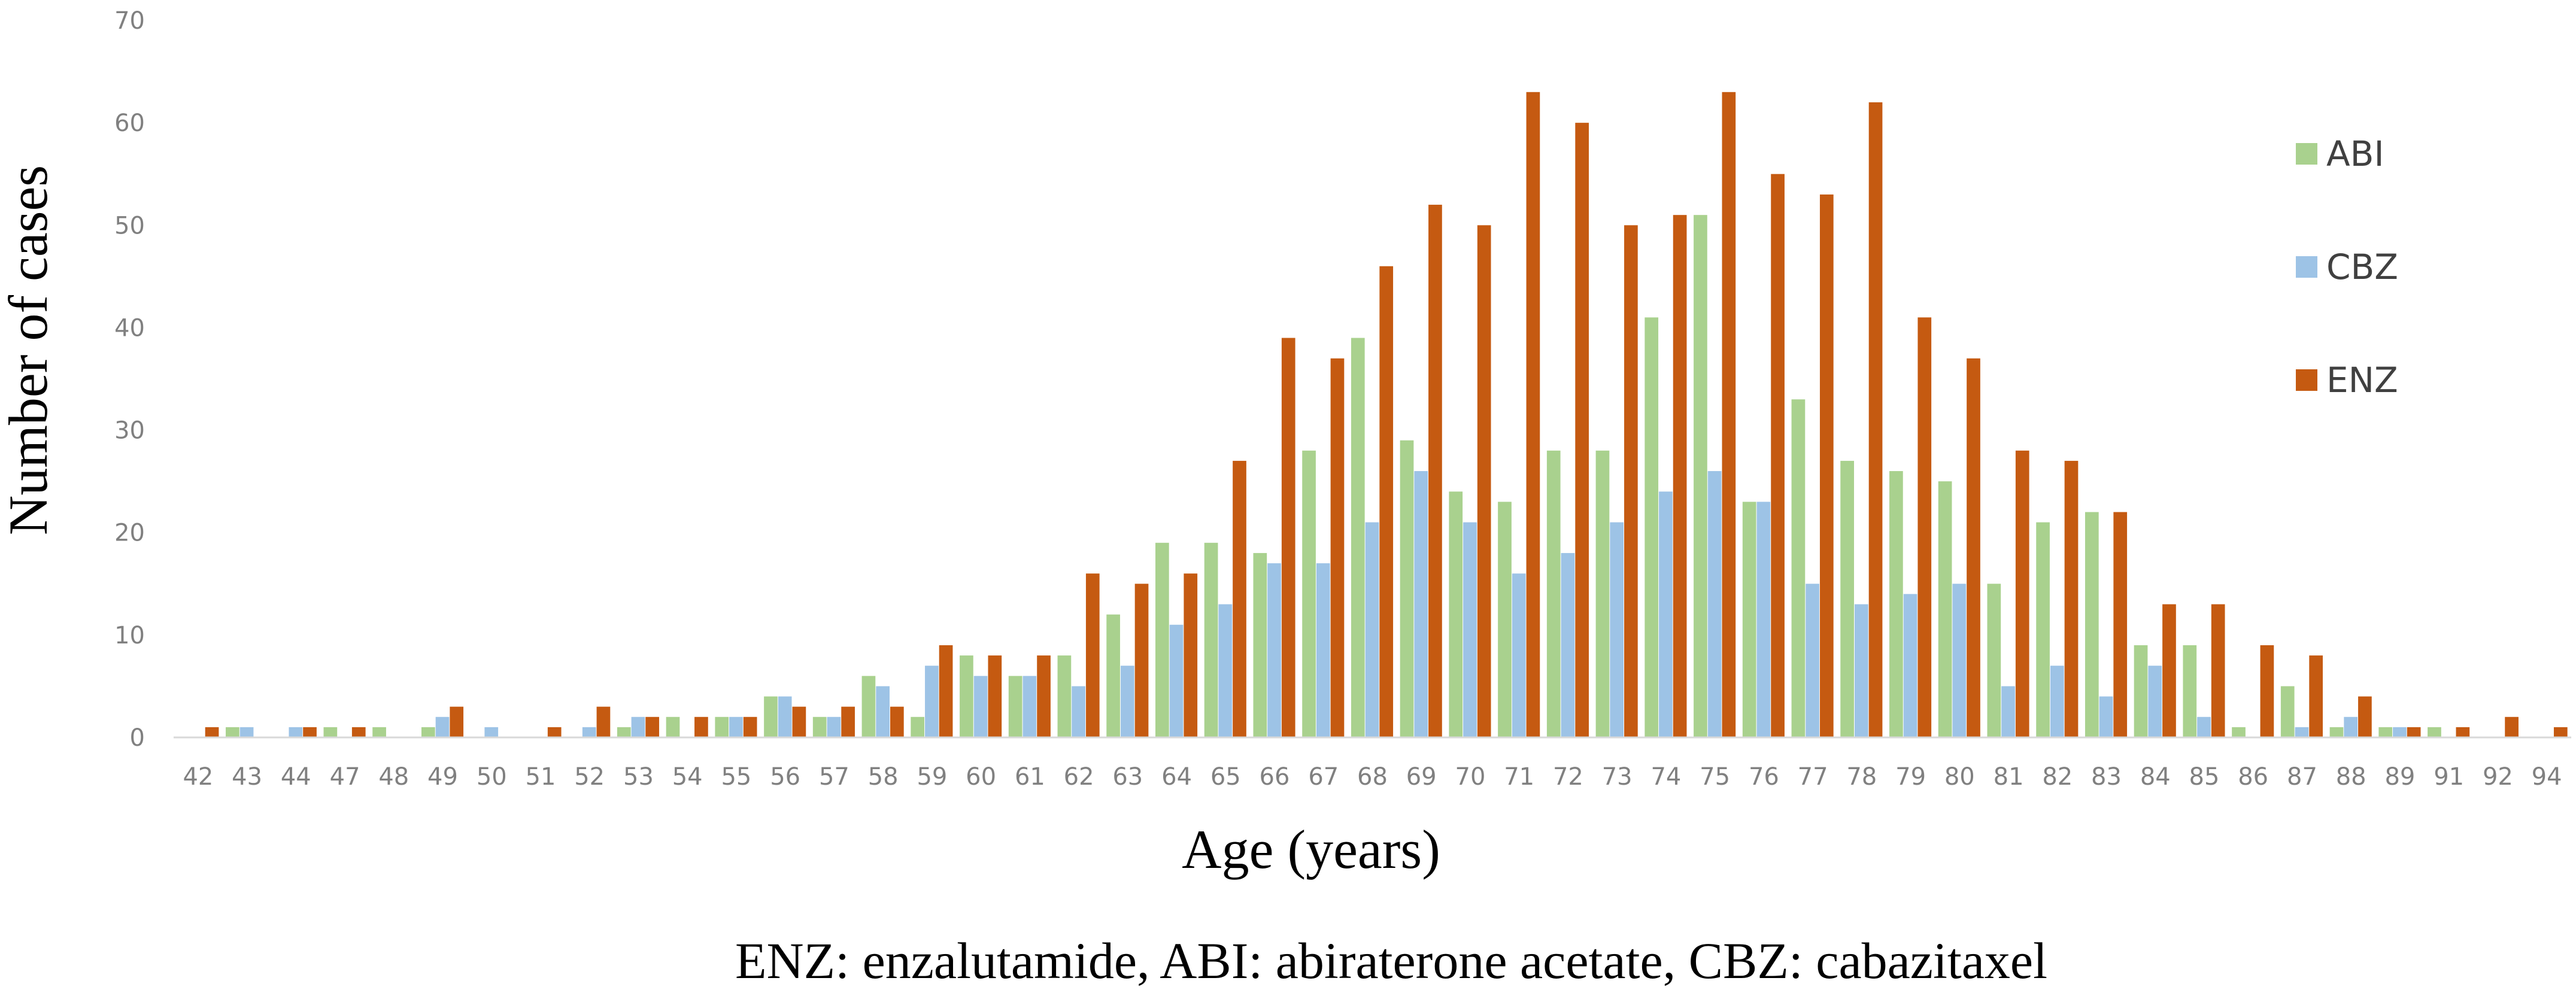  I want to click on legend-swatch-cbz, so click(2306, 267).